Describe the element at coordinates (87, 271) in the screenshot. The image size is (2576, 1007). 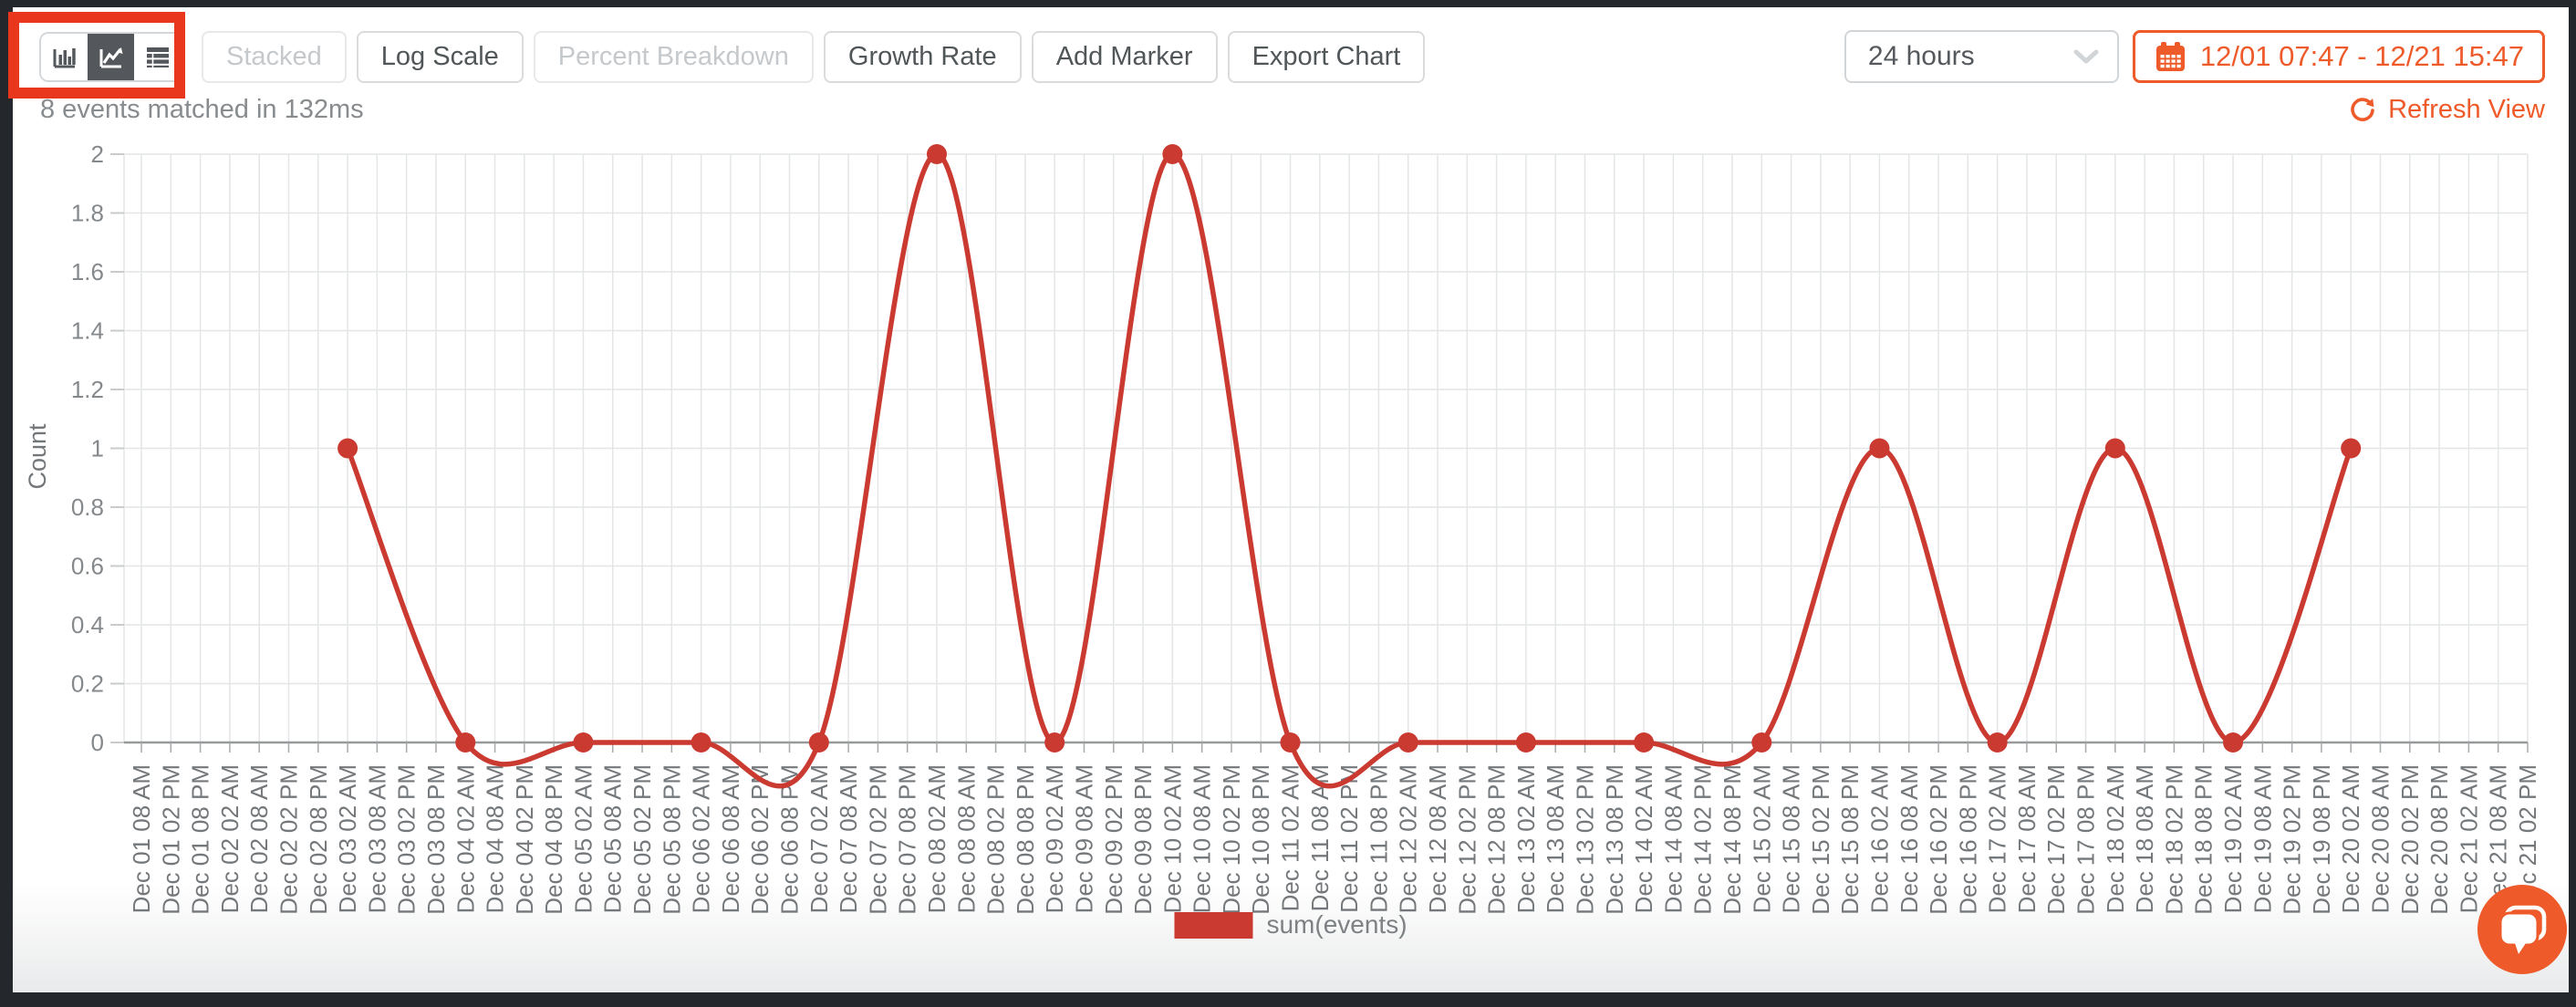
I see `y-tick-label: 1.6` at that location.